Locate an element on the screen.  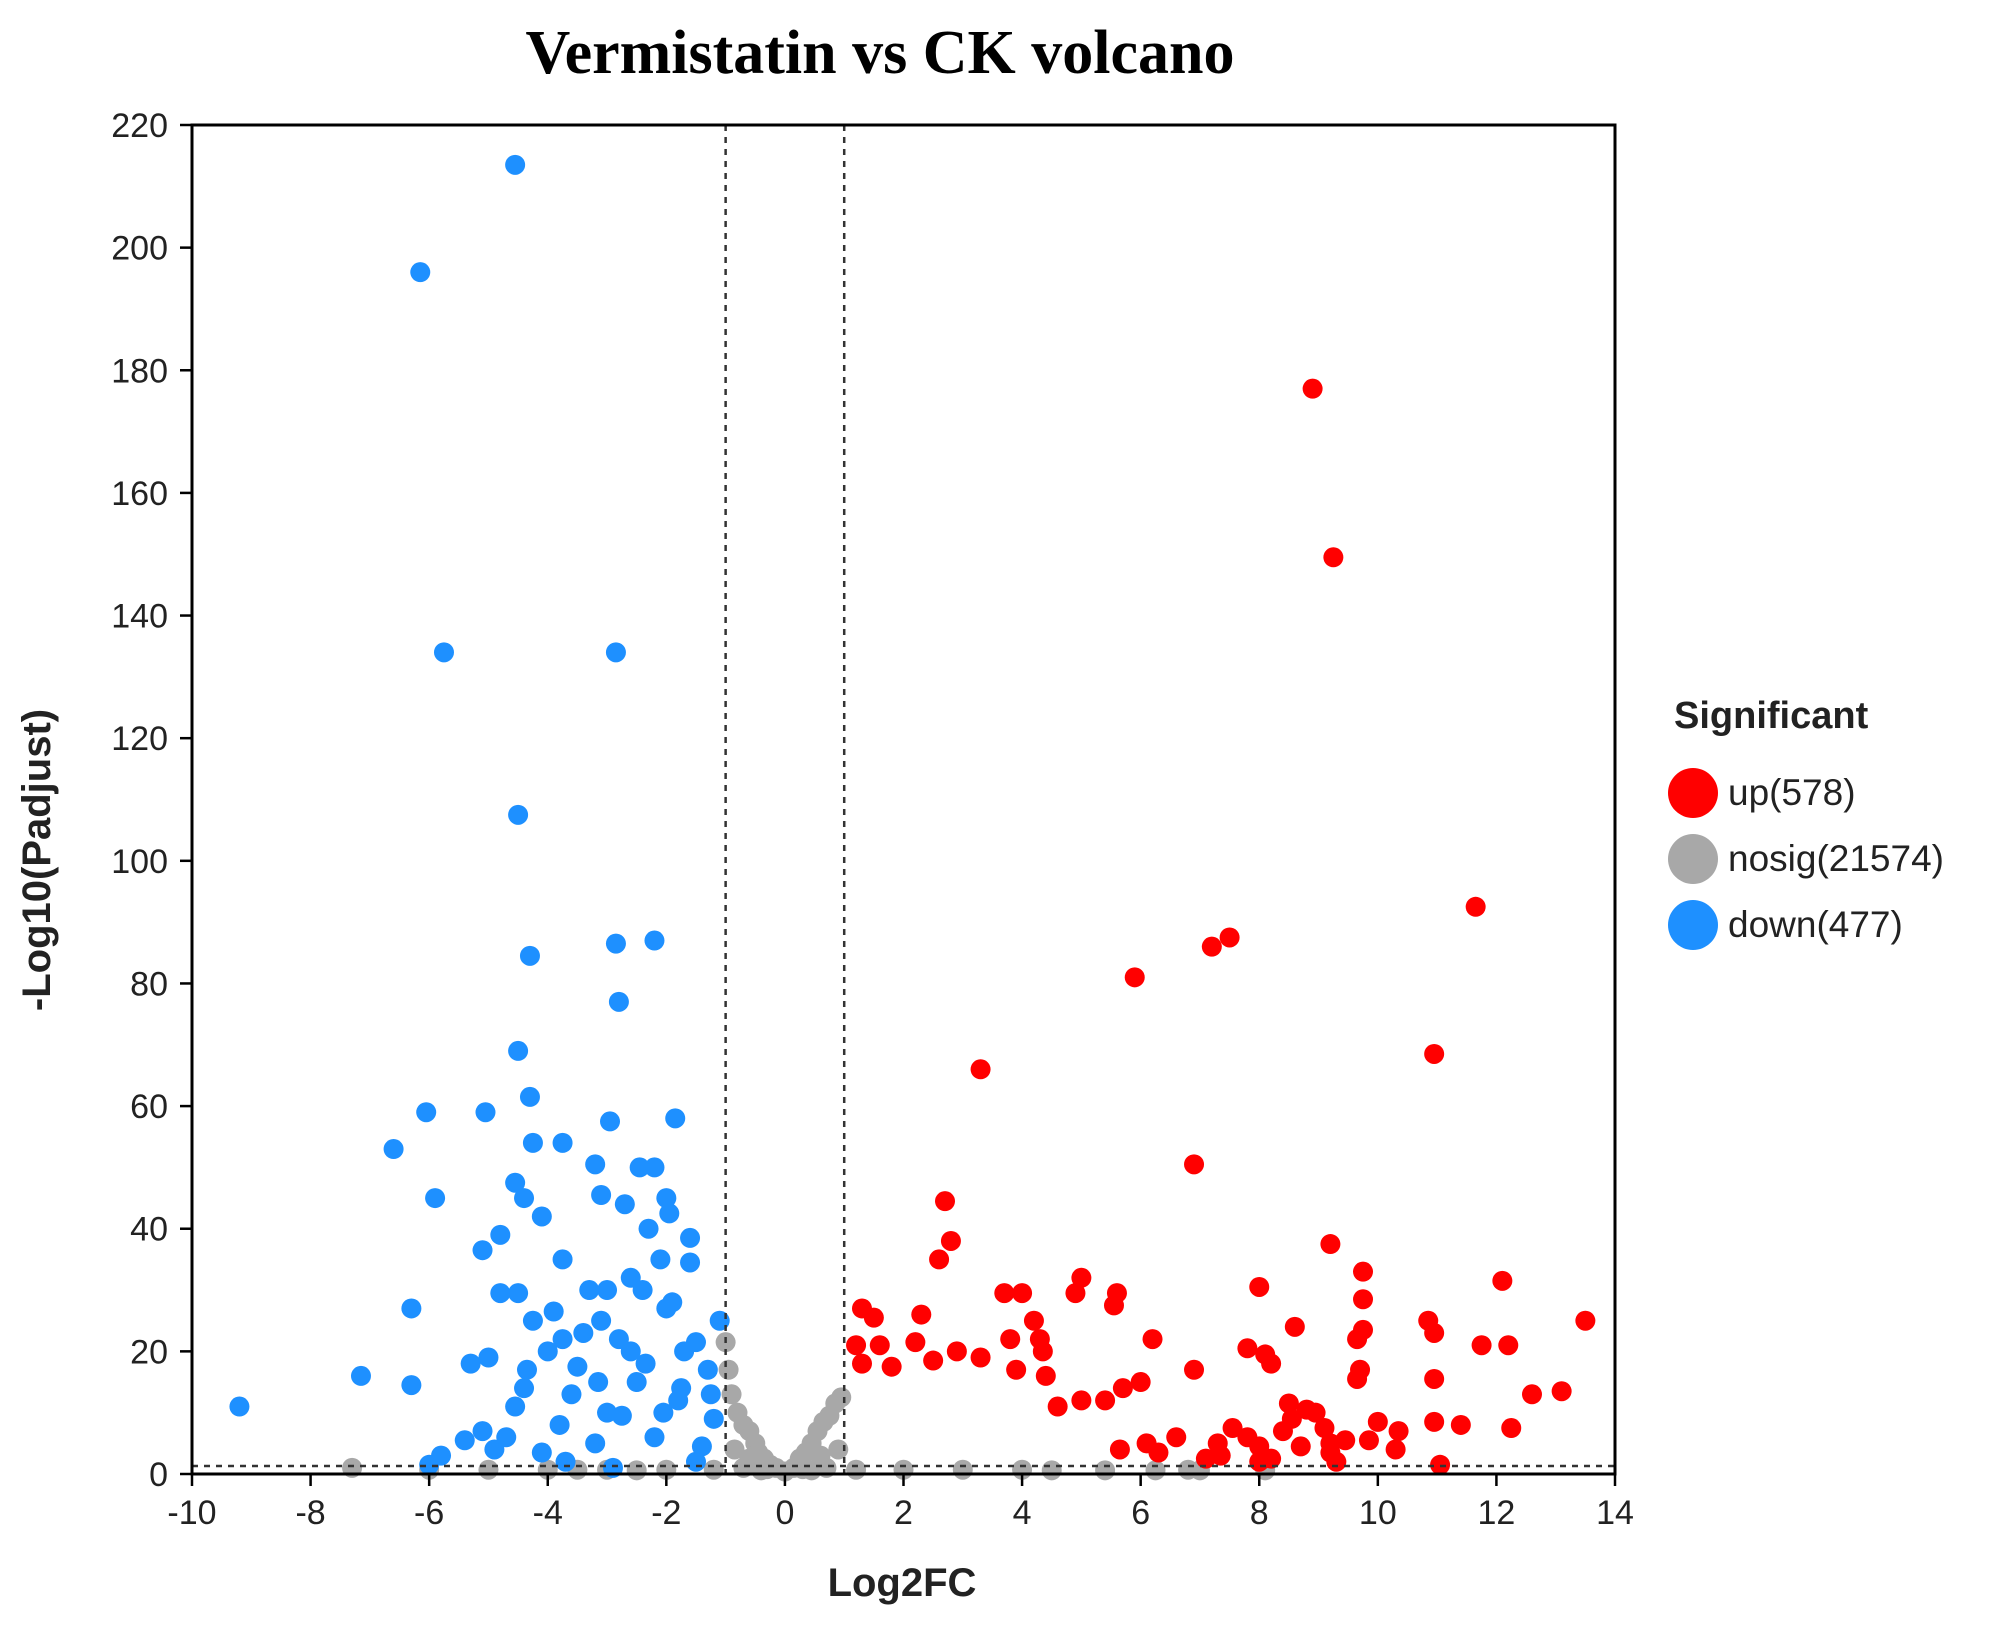
legend-item-down: down(477) is located at coordinates (1806, 925).